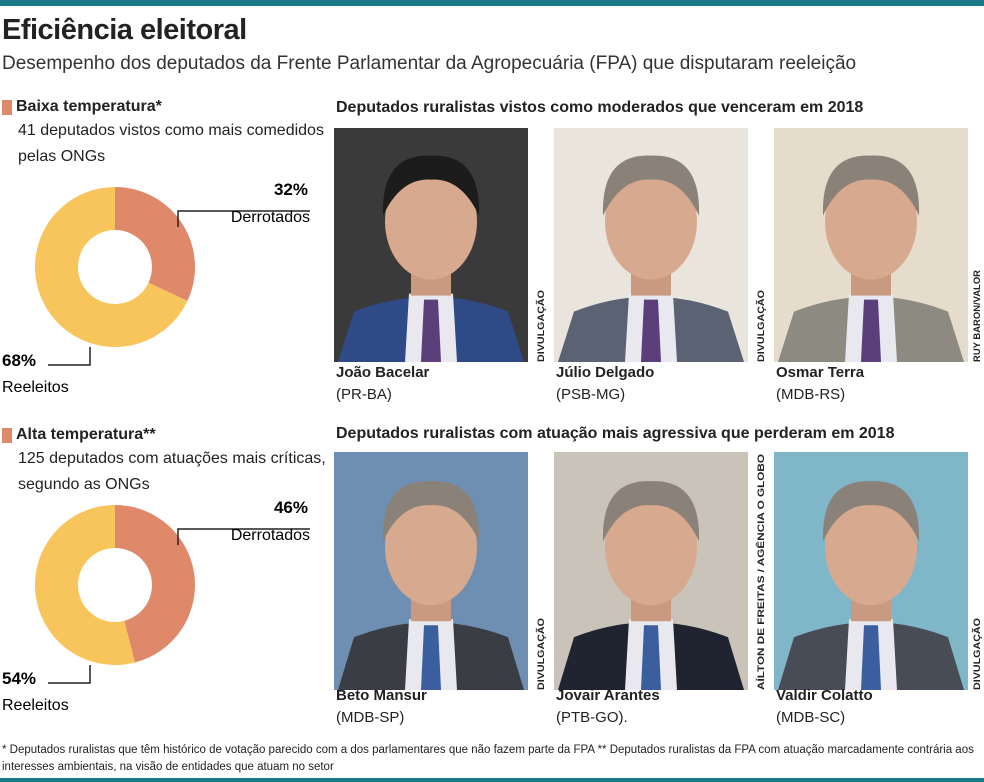 The width and height of the screenshot is (984, 782). I want to click on bottom-rule, so click(492, 780).